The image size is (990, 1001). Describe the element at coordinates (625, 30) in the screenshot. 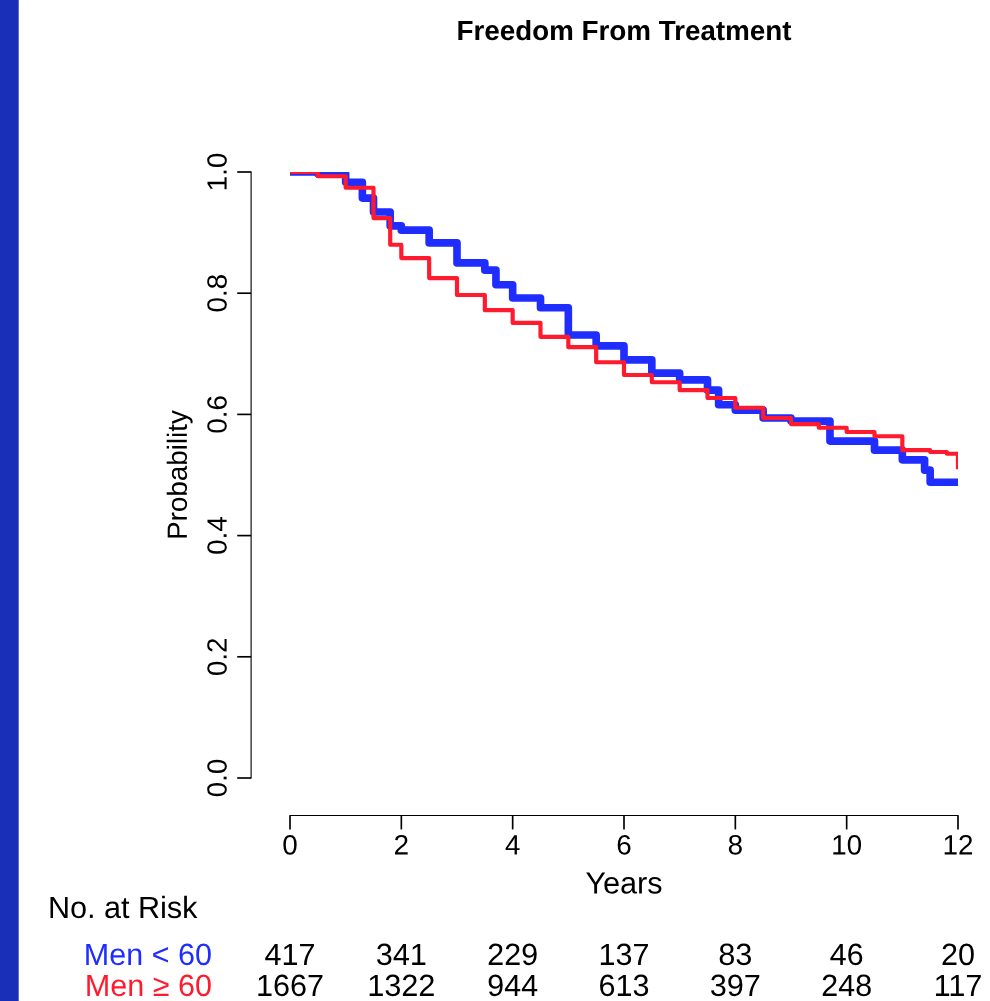

I see `chart-title: Freedom From Treatment` at that location.